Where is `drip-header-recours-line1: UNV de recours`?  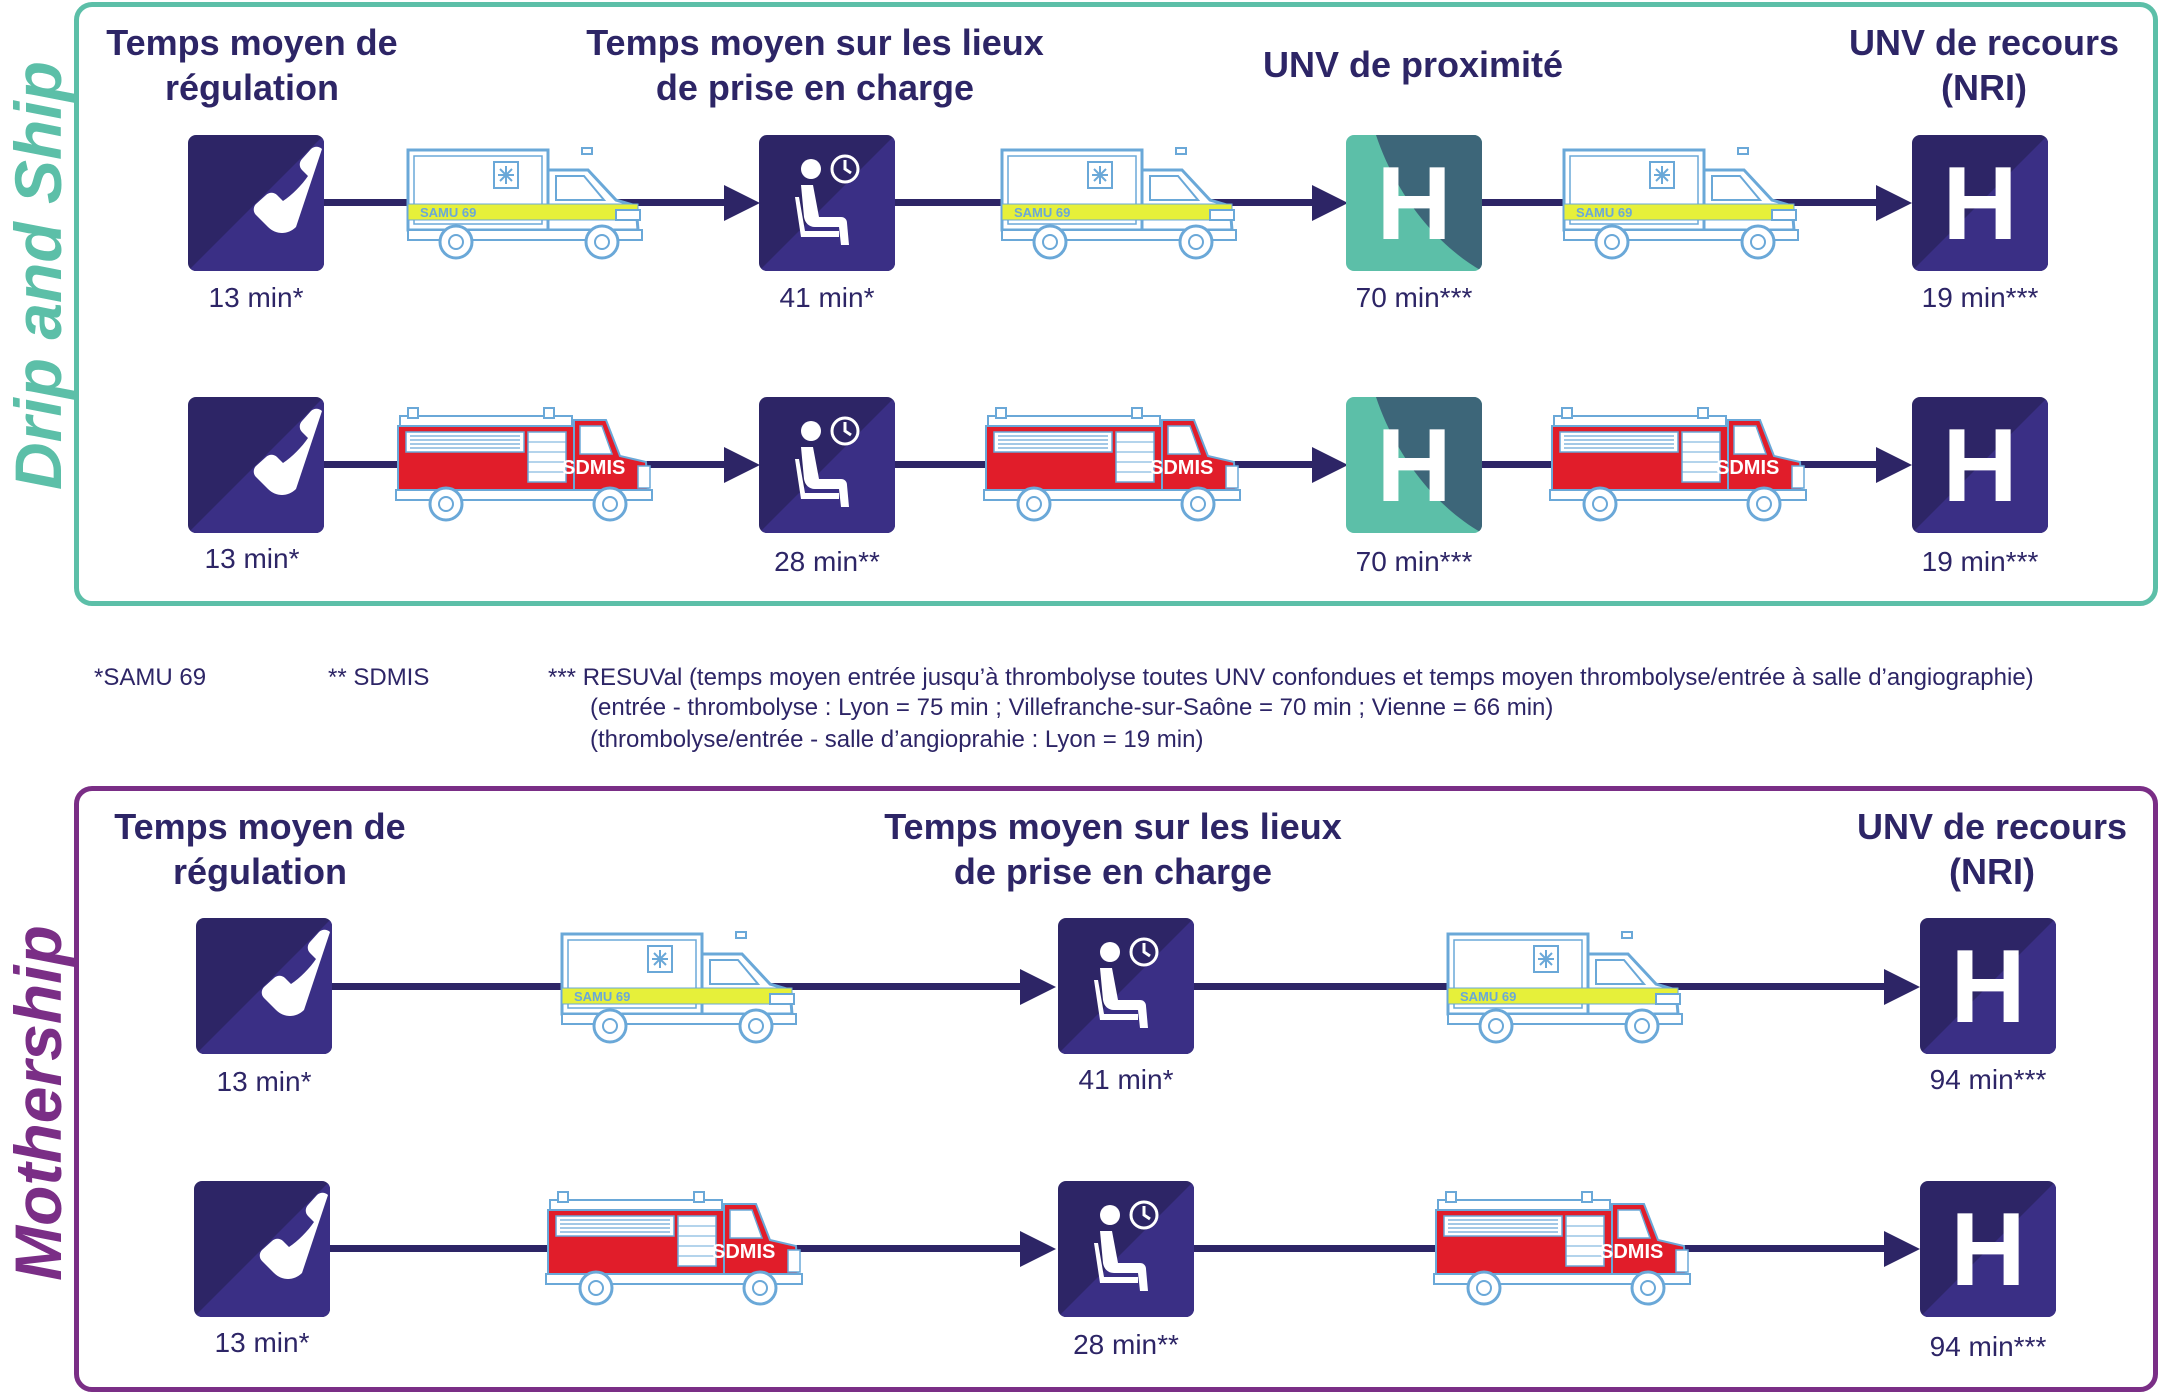 drip-header-recours-line1: UNV de recours is located at coordinates (1984, 42).